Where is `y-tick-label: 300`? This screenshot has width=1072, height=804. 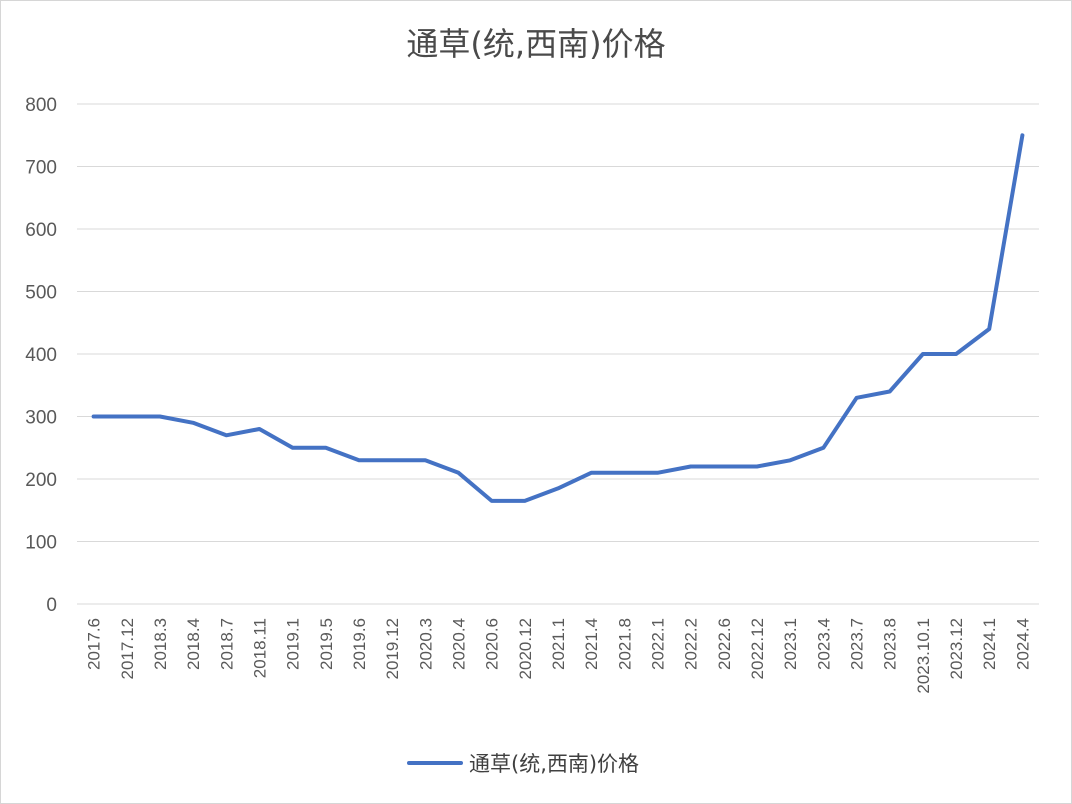
y-tick-label: 300 is located at coordinates (41, 418).